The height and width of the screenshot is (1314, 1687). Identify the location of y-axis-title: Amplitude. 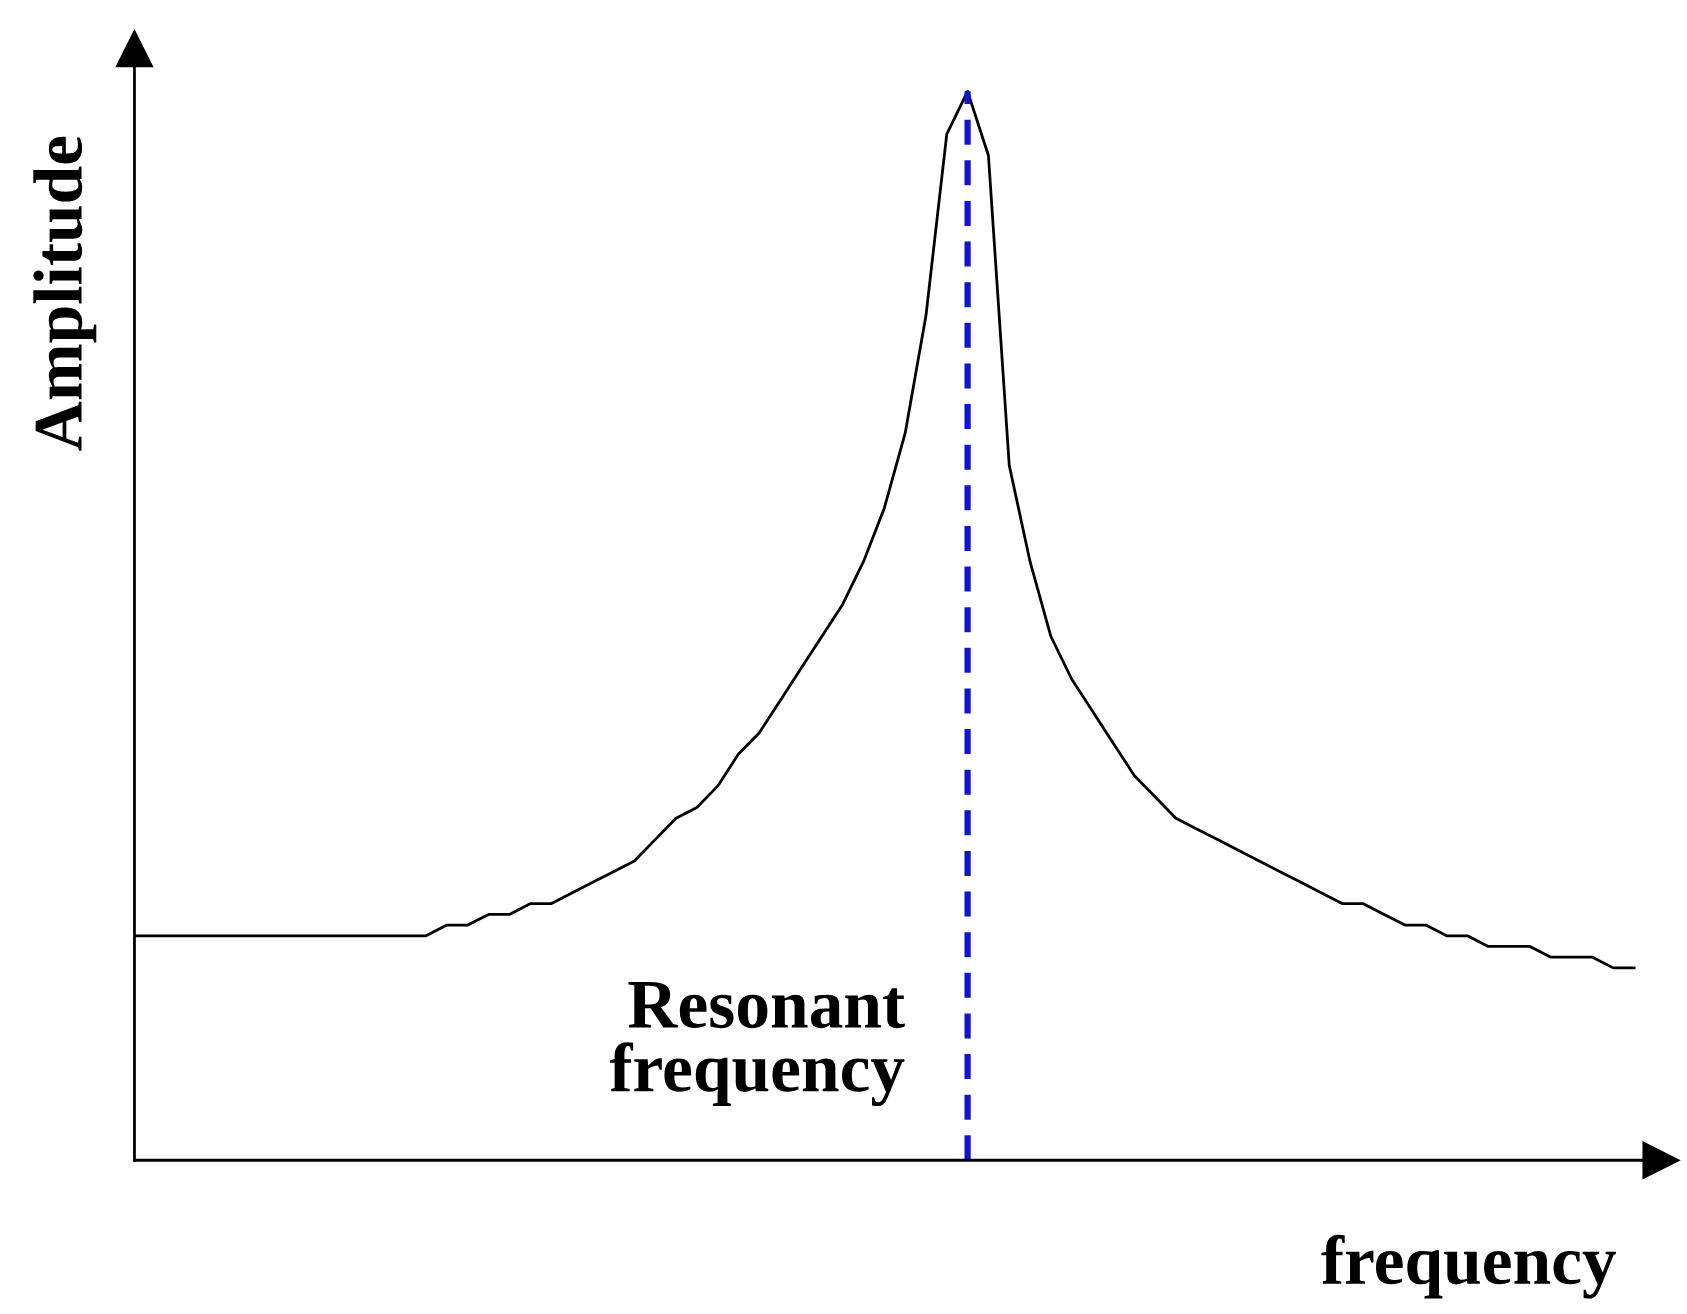
(65, 293).